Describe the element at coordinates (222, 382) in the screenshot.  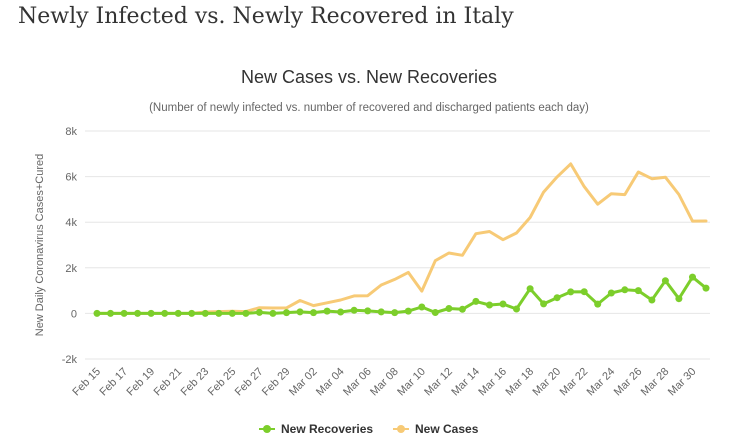
I see `x-tick-label: Feb 25` at that location.